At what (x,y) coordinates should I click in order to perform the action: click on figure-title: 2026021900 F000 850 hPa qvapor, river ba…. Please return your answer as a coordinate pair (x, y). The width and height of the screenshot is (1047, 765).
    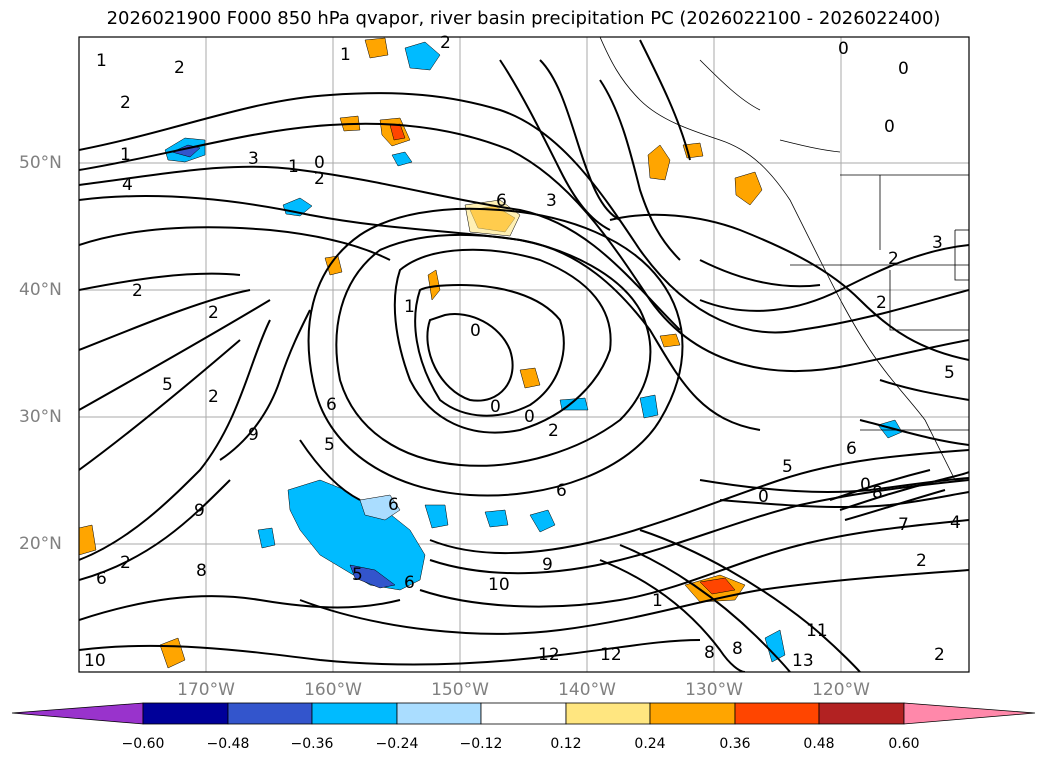
    Looking at the image, I should click on (523, 18).